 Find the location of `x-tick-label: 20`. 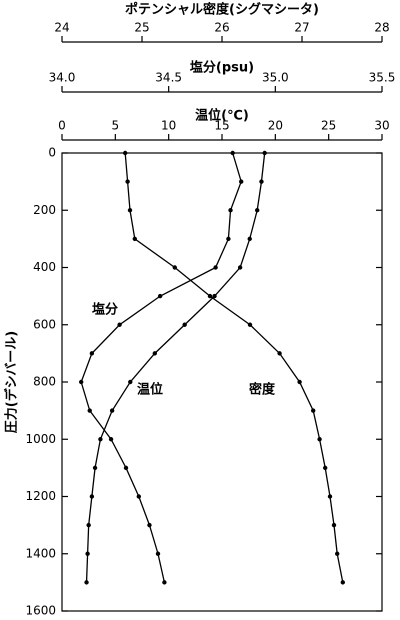

x-tick-label: 20 is located at coordinates (275, 126).